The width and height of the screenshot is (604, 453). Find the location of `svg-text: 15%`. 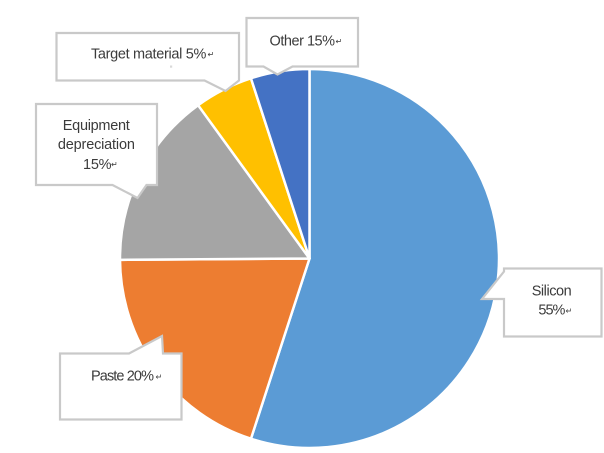

svg-text: 15% is located at coordinates (97, 165).